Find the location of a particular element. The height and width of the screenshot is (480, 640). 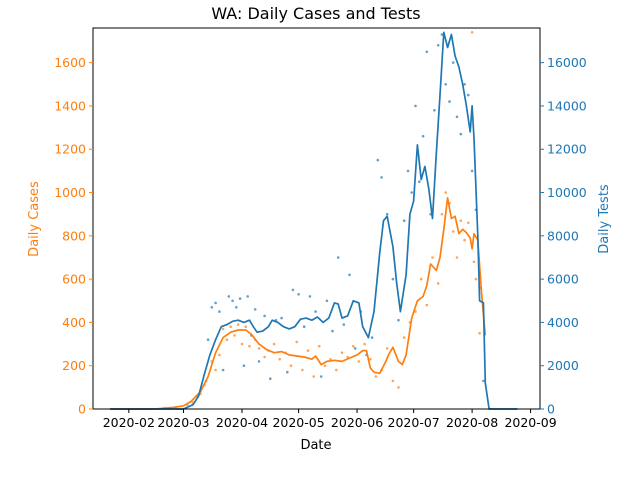

right-y-tick-label-4: 8000 is located at coordinates (563, 235).